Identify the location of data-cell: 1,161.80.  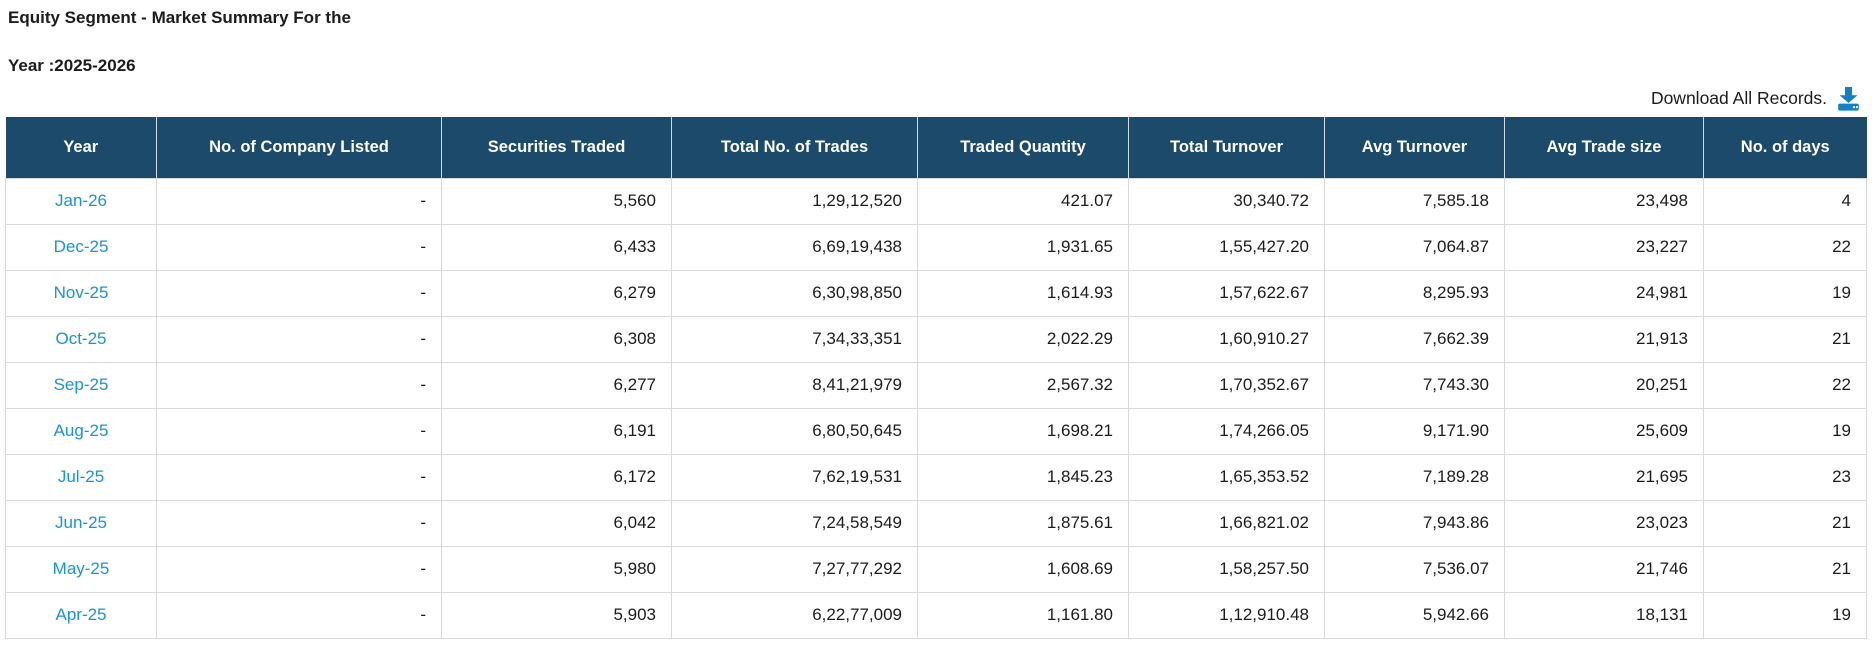
(1023, 615).